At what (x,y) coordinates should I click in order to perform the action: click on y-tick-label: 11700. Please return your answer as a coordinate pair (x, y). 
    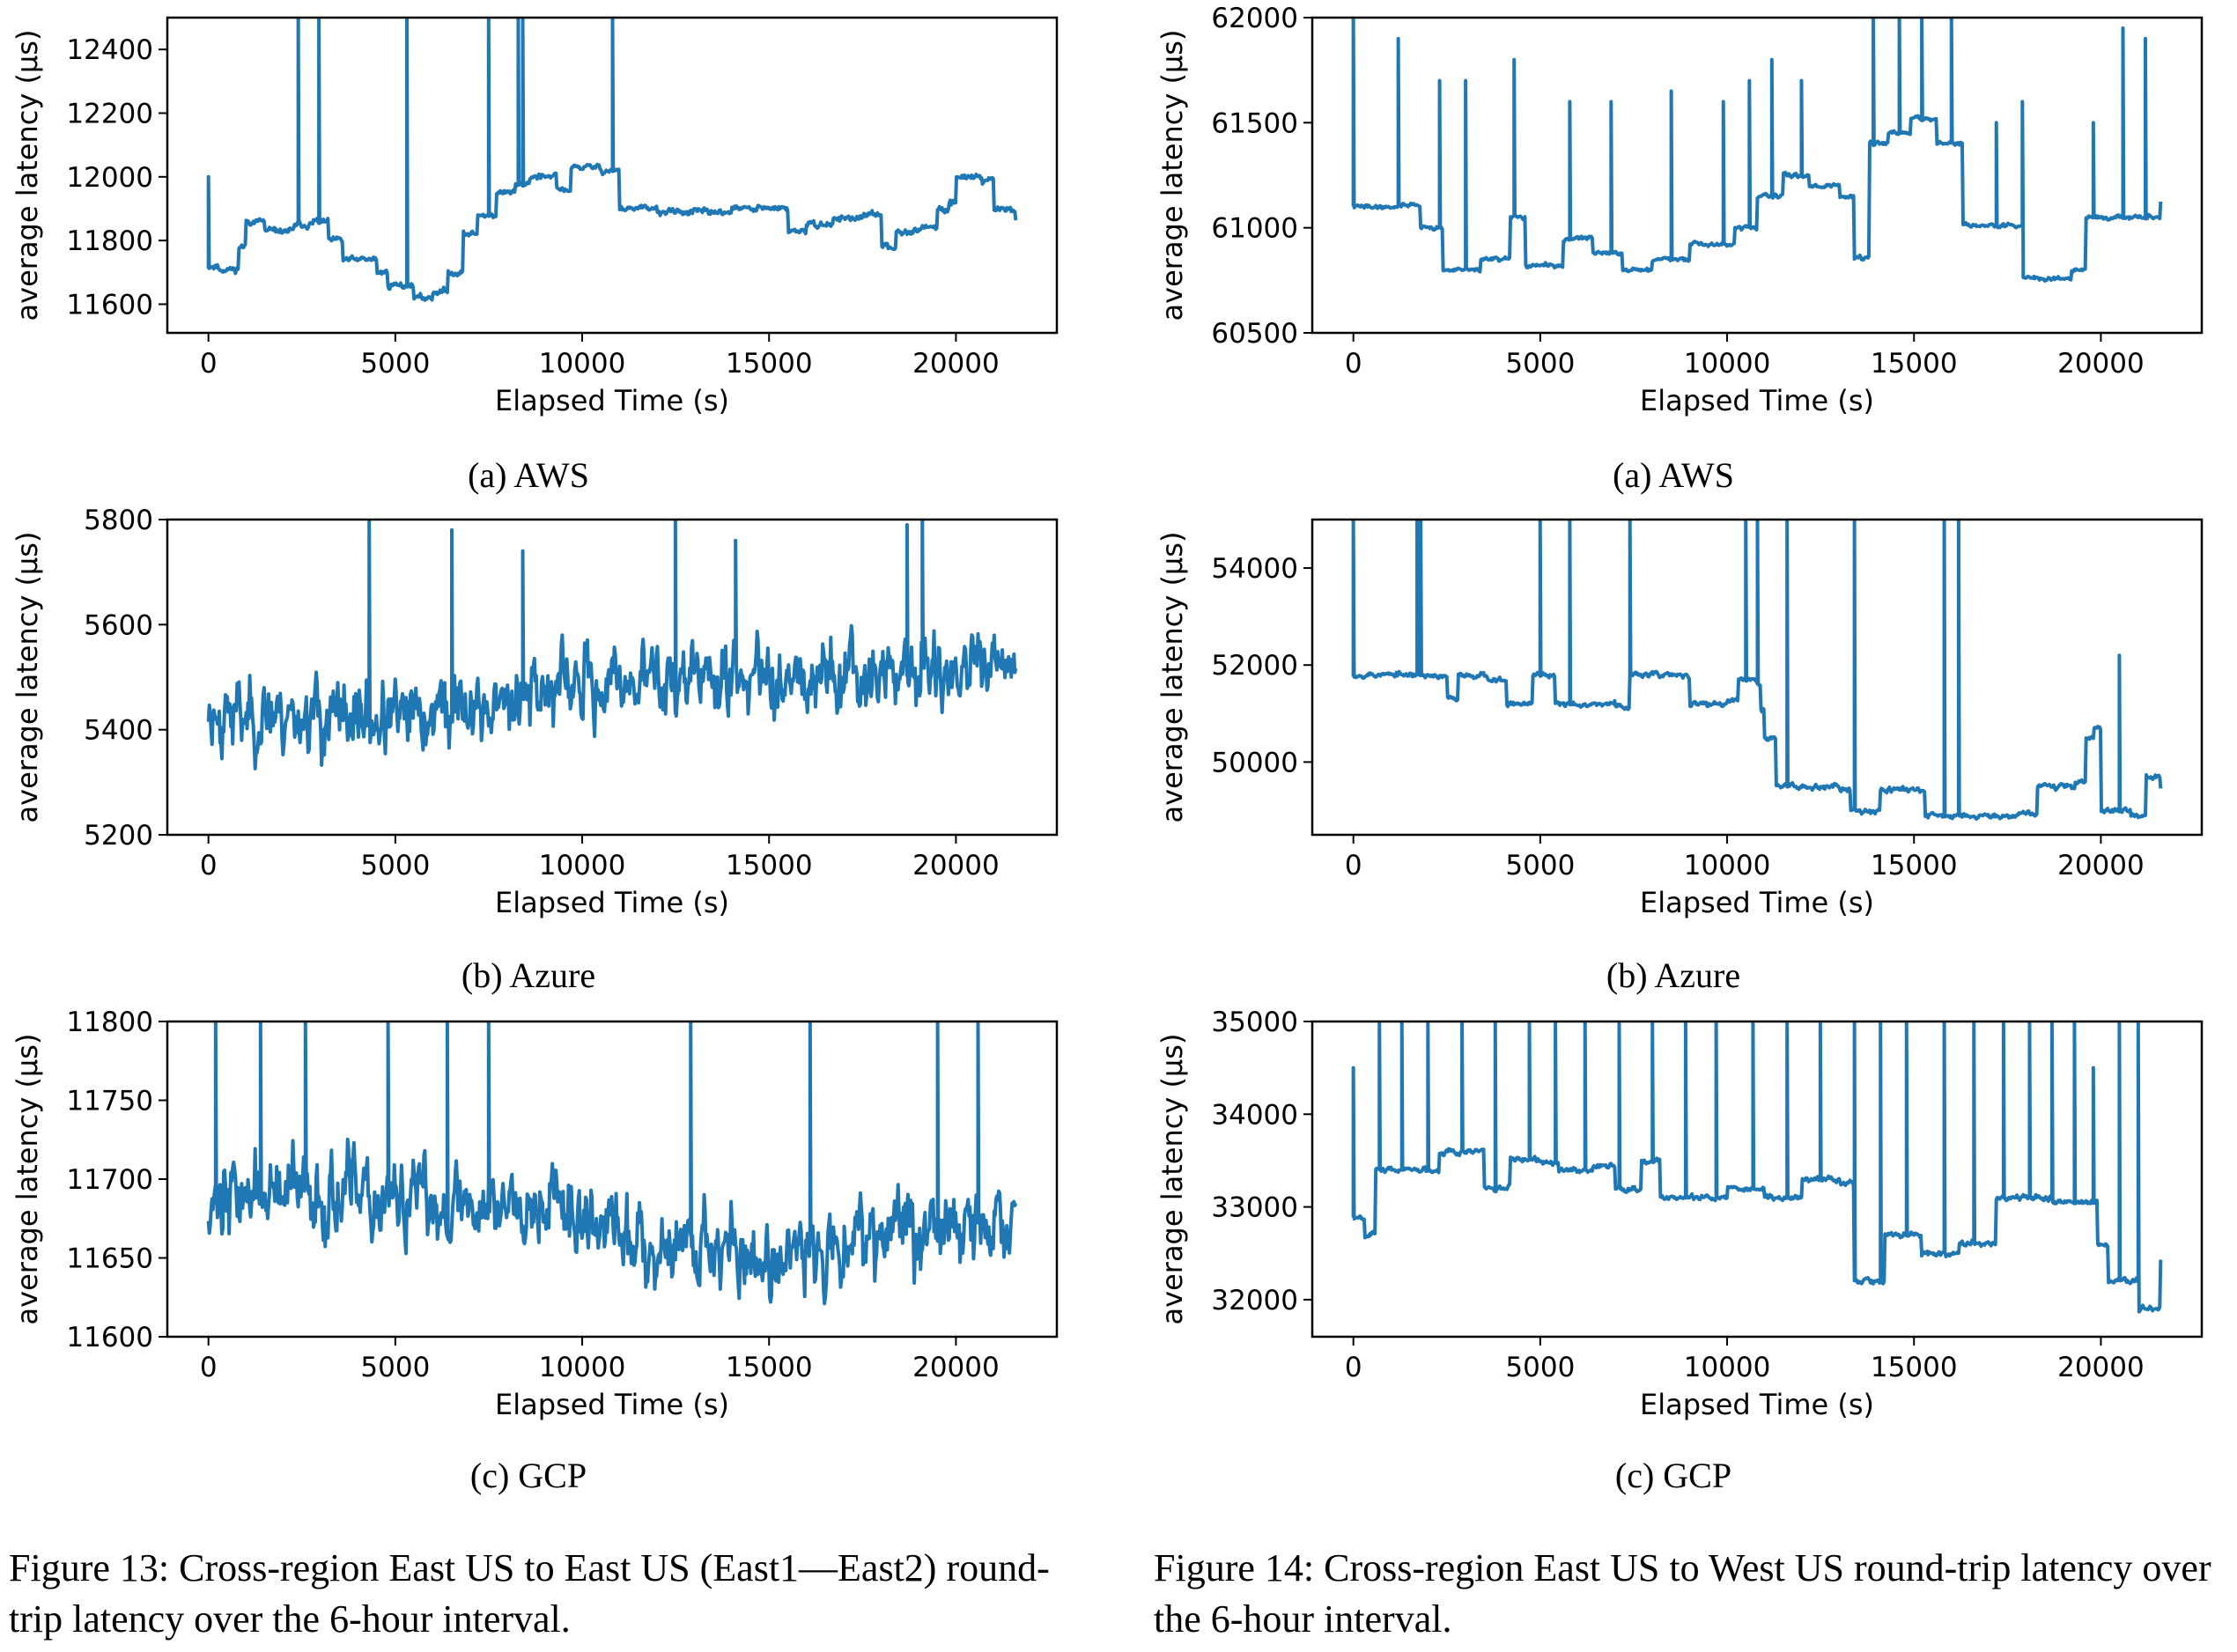
    Looking at the image, I should click on (110, 1180).